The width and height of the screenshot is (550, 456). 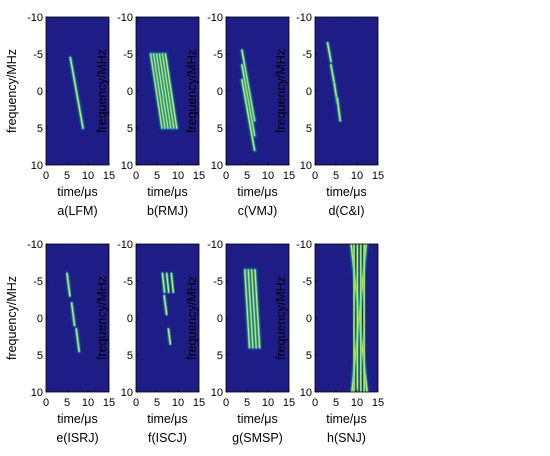 I want to click on panel-caption: b(RMJ), so click(x=167, y=211).